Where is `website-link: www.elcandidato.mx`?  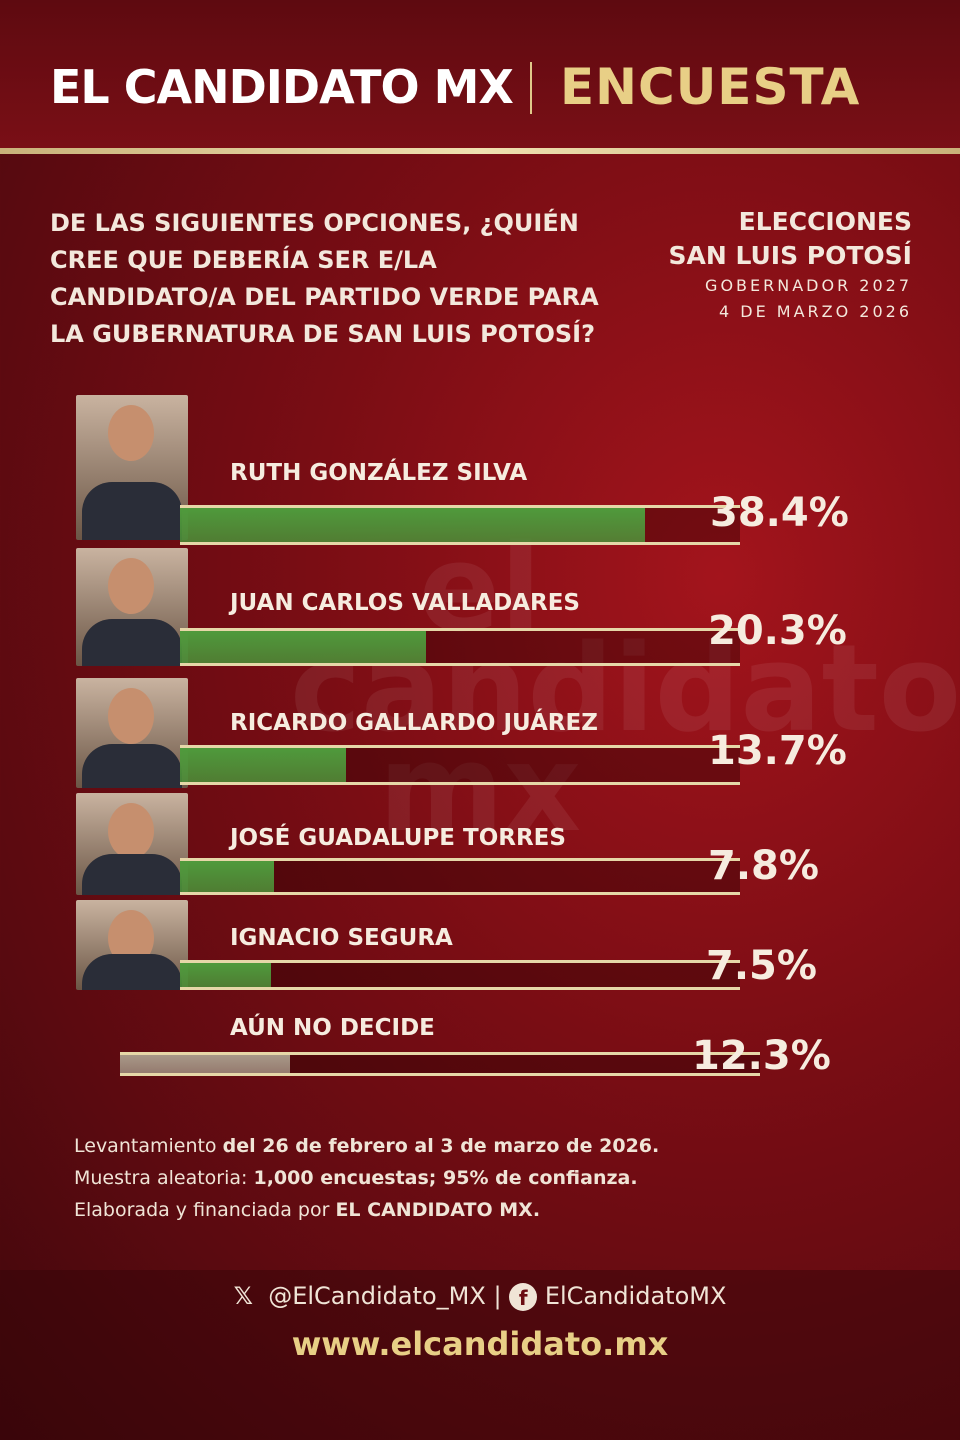 website-link: www.elcandidato.mx is located at coordinates (480, 1344).